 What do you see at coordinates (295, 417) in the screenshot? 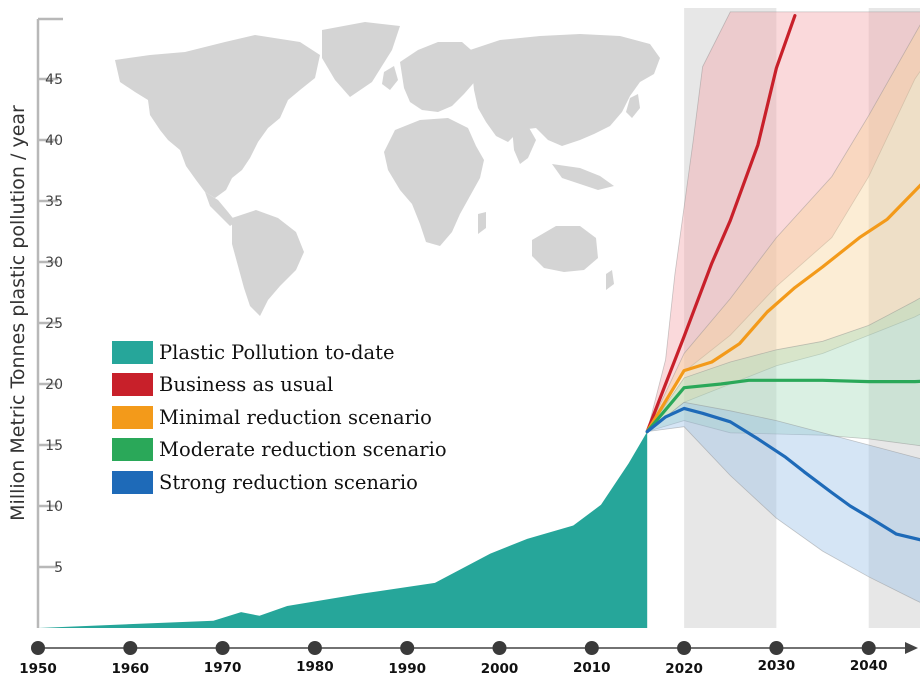
I see `legend-label: Minimal reduction scenario` at bounding box center [295, 417].